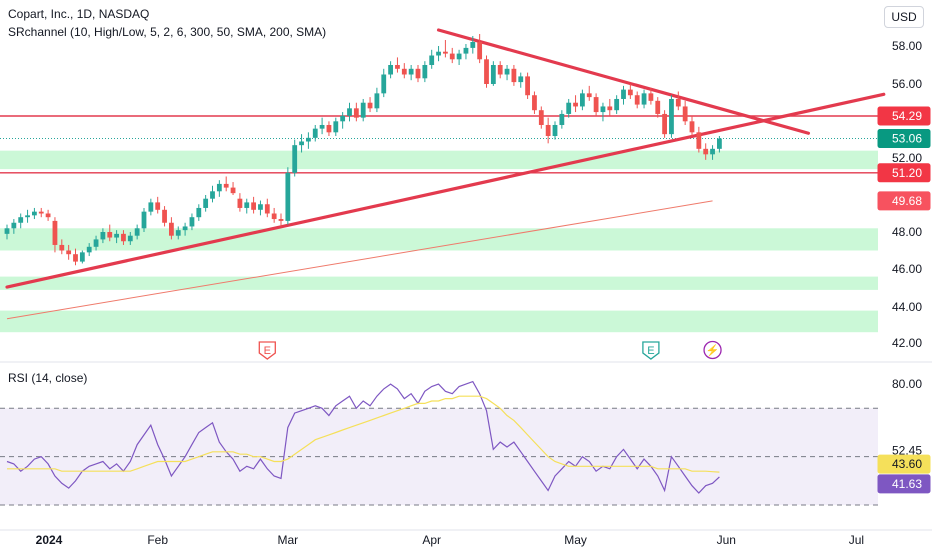 The width and height of the screenshot is (932, 550). I want to click on resistance-price-tag-box, so click(904, 116).